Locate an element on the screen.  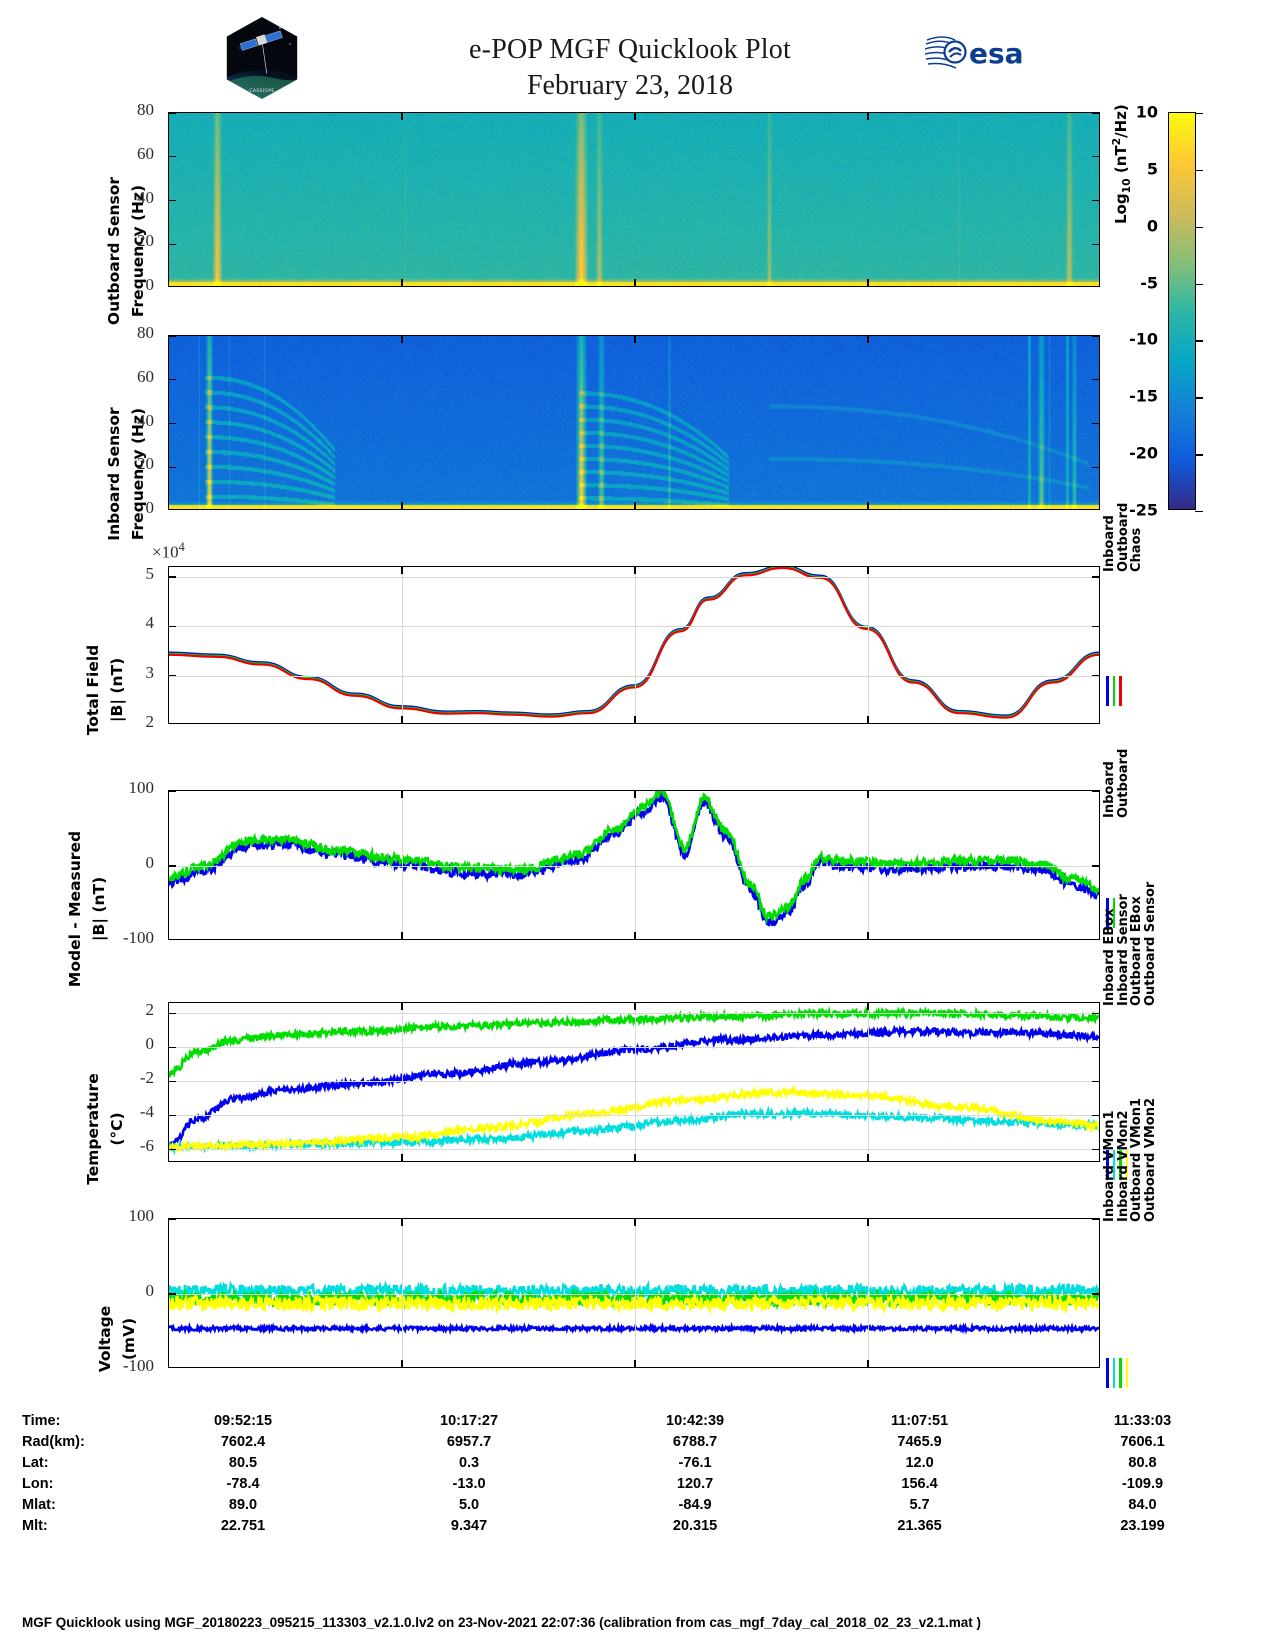
svg-text: CASSIOPE is located at coordinates (261, 91).